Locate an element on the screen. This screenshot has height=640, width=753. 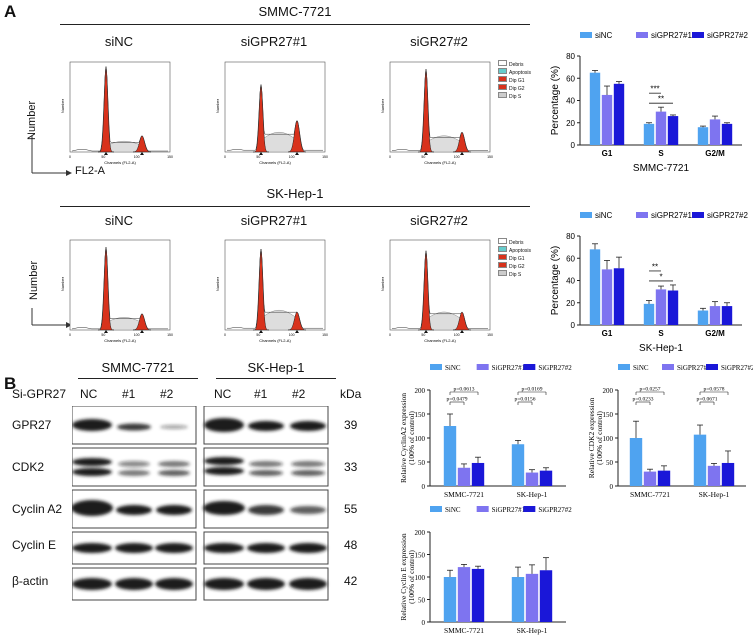
kda-value: 39 is located at coordinates (351, 425).